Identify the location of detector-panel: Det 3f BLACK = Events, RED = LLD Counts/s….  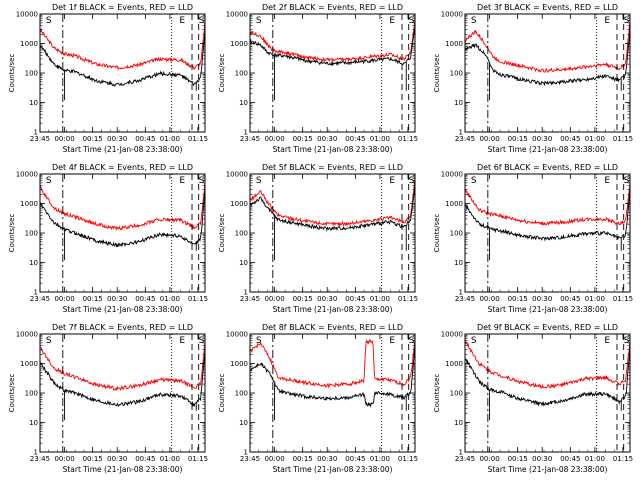
(533, 78).